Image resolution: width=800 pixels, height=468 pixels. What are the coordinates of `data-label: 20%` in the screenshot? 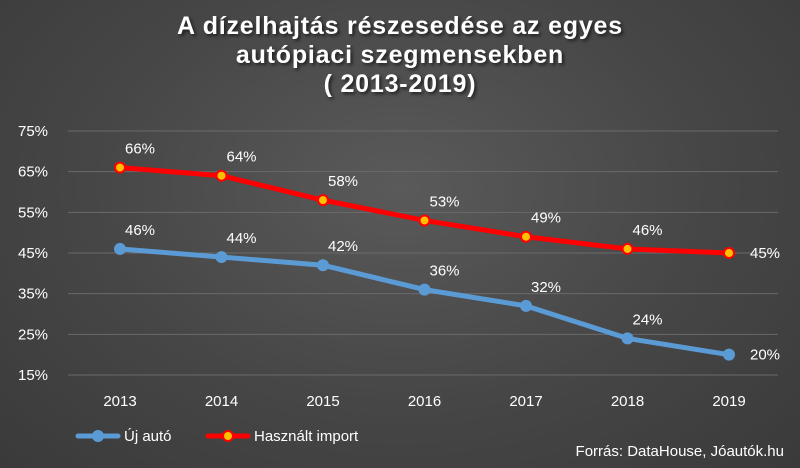 It's located at (765, 355).